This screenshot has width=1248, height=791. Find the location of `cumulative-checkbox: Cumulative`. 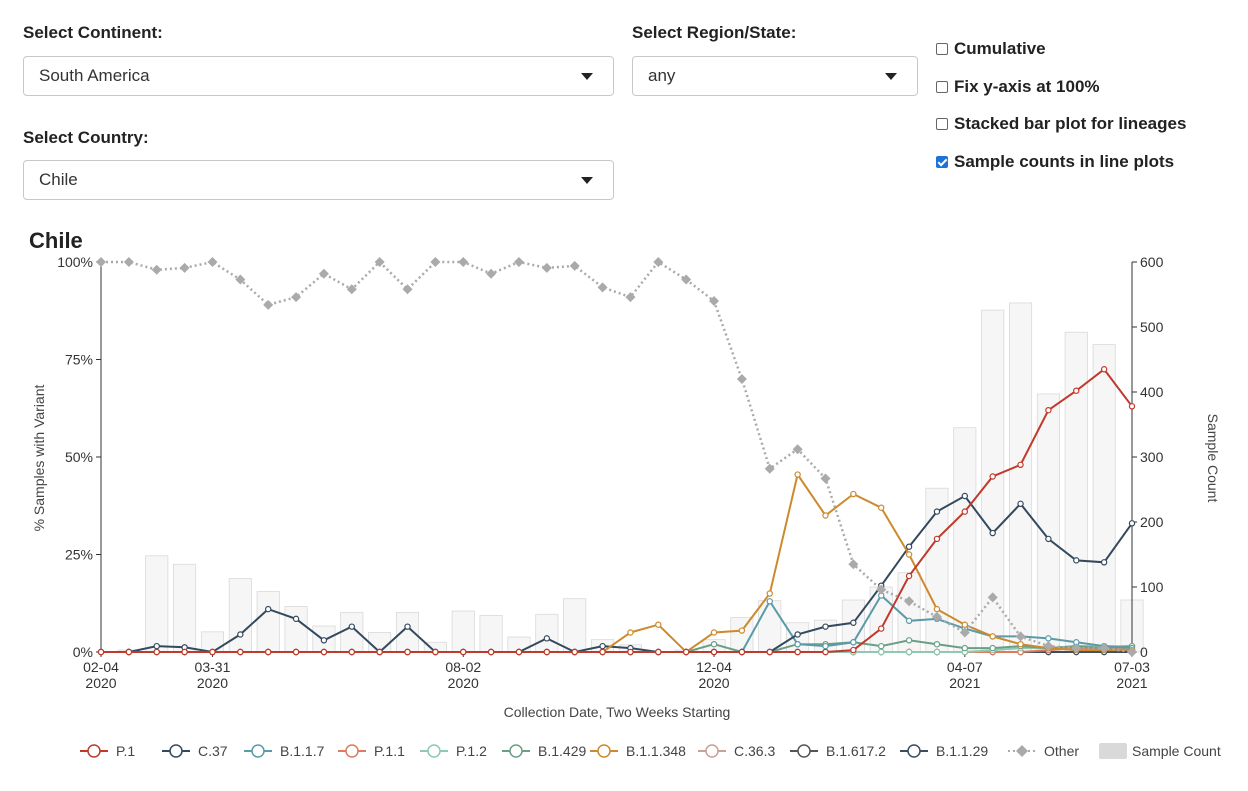

cumulative-checkbox: Cumulative is located at coordinates (991, 49).